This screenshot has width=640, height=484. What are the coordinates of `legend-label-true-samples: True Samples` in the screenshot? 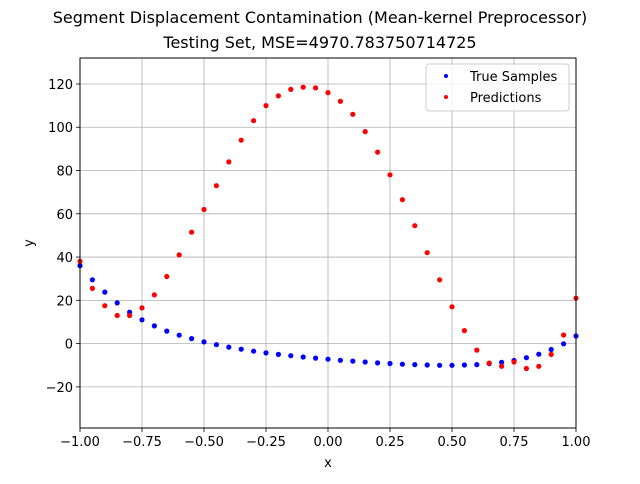 It's located at (513, 77).